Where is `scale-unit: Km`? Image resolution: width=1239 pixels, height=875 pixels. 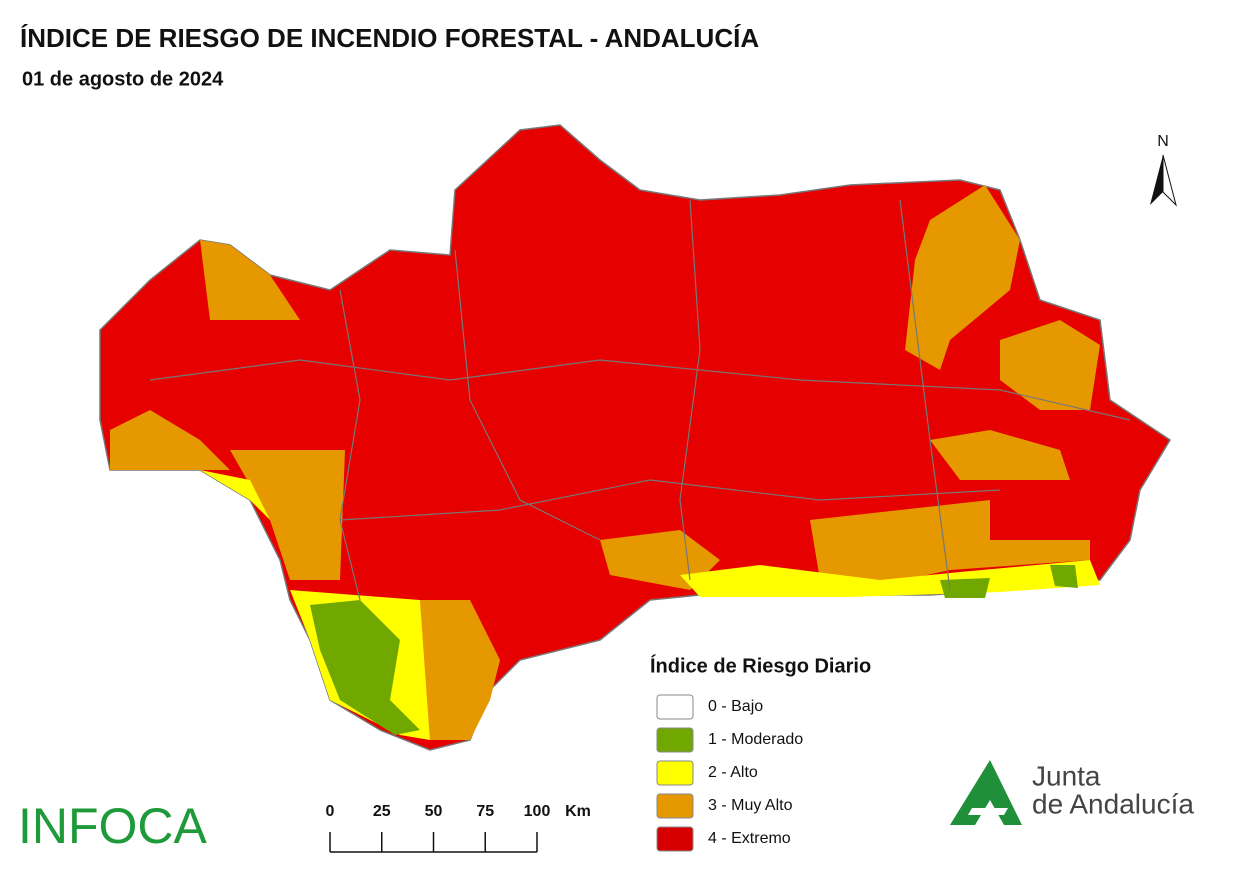
scale-unit: Km is located at coordinates (578, 811).